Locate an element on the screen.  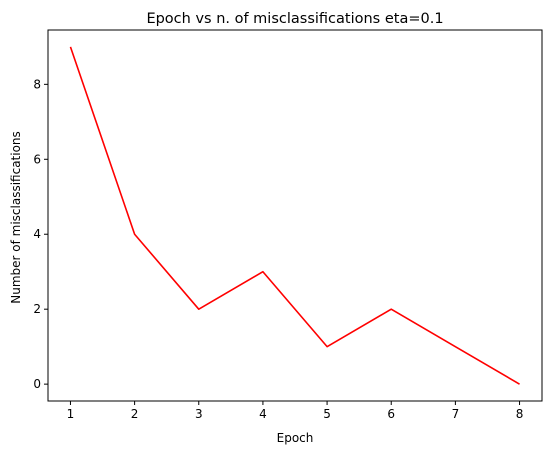
x-tick-label: 1 is located at coordinates (71, 414).